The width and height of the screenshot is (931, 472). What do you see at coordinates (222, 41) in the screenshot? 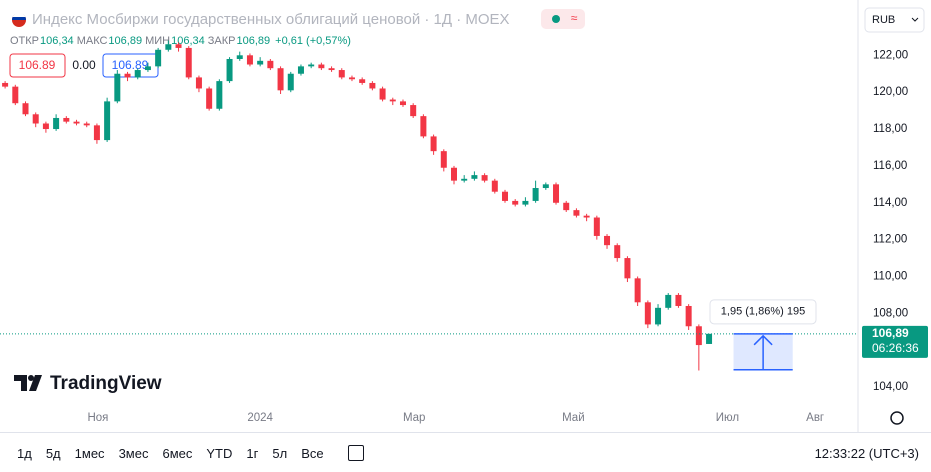
I see `ohlc-label: ЗАКР` at bounding box center [222, 41].